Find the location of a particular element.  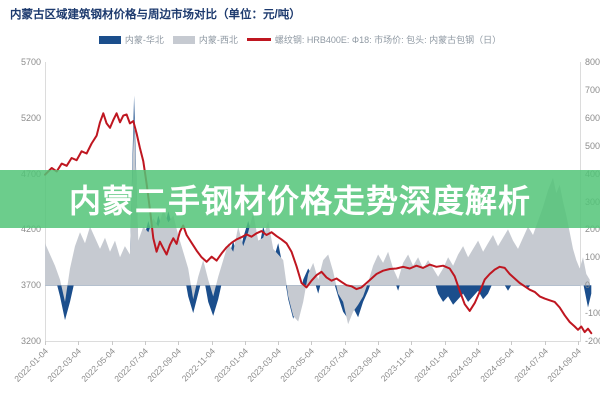

axis-tick-label: 3200 is located at coordinates (30, 341).